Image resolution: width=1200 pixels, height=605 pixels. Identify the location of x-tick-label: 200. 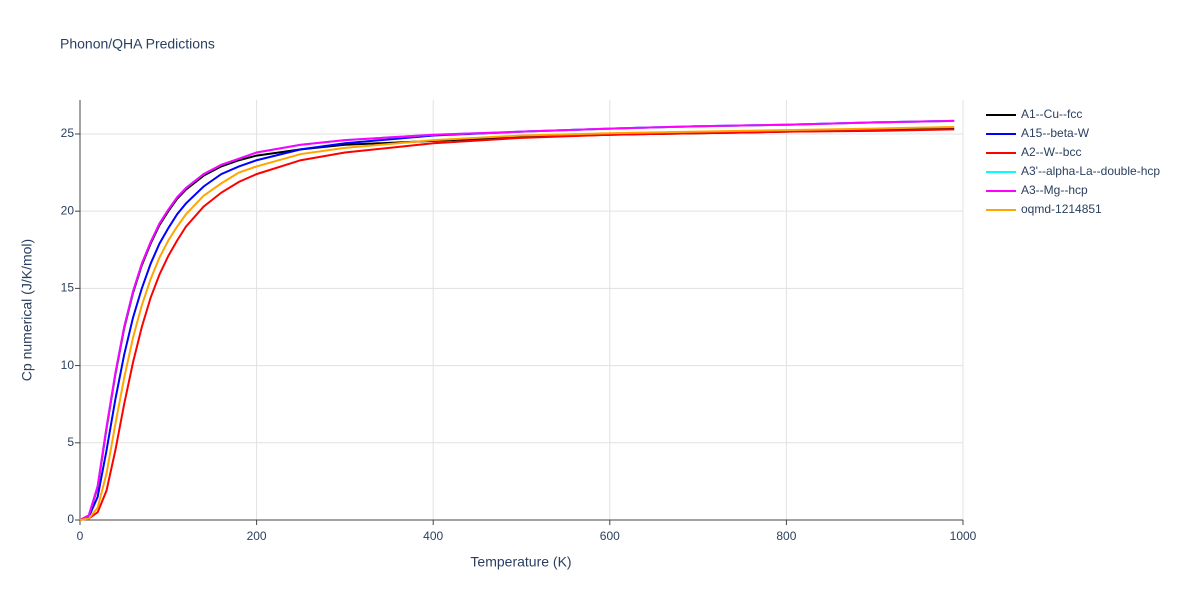
(257, 536).